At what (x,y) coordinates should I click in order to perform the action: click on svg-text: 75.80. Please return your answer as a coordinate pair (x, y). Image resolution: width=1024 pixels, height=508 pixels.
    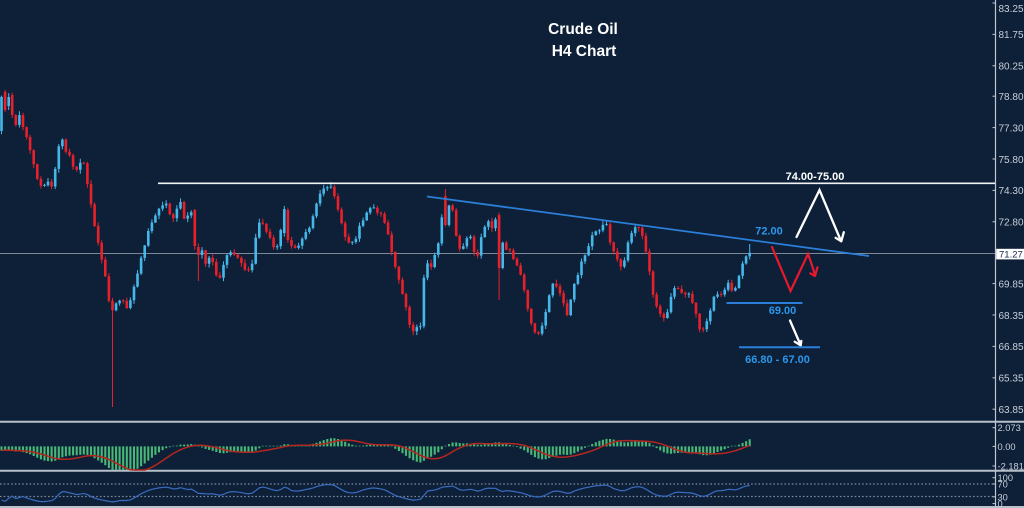
    Looking at the image, I should click on (1011, 160).